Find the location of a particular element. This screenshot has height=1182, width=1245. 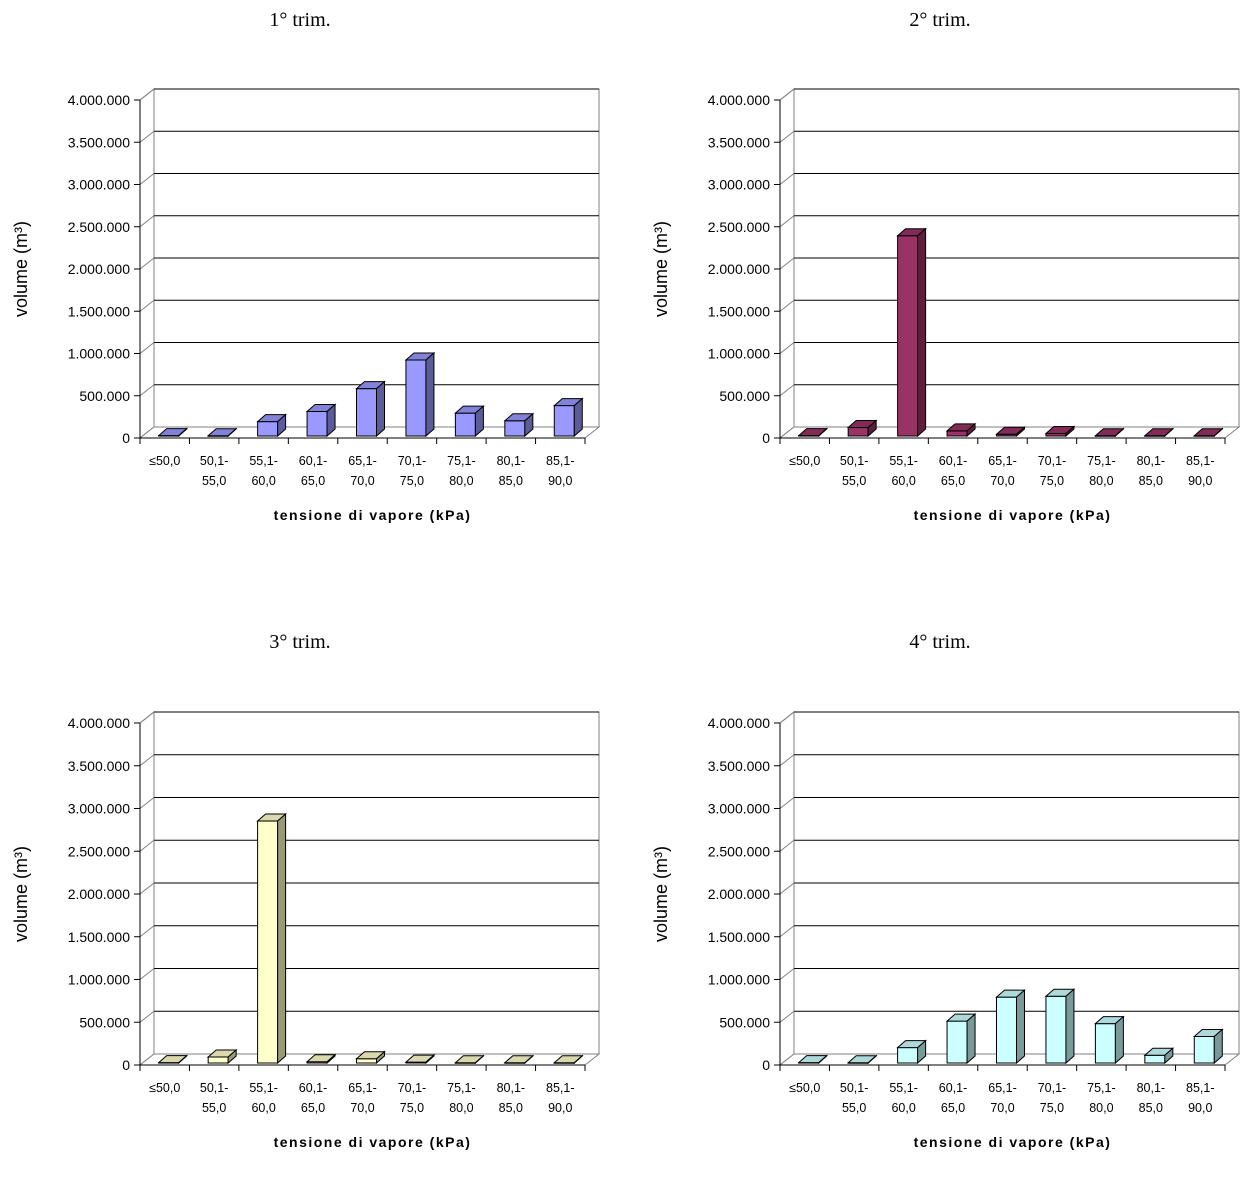

x-axis-label: tensione di vapore (kPa) is located at coordinates (373, 1142).